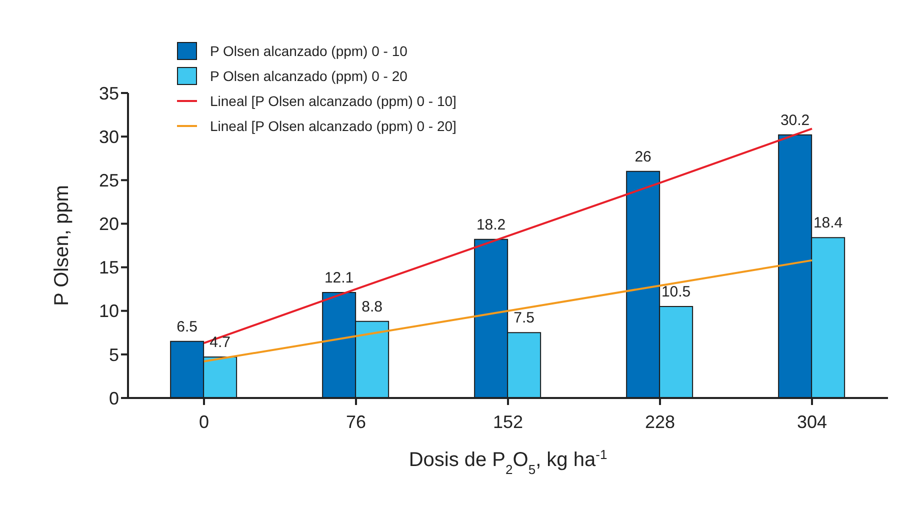 The height and width of the screenshot is (509, 907). What do you see at coordinates (309, 50) in the screenshot?
I see `legend-label: P Olsen alcanzado (ppm) 0 - 10` at bounding box center [309, 50].